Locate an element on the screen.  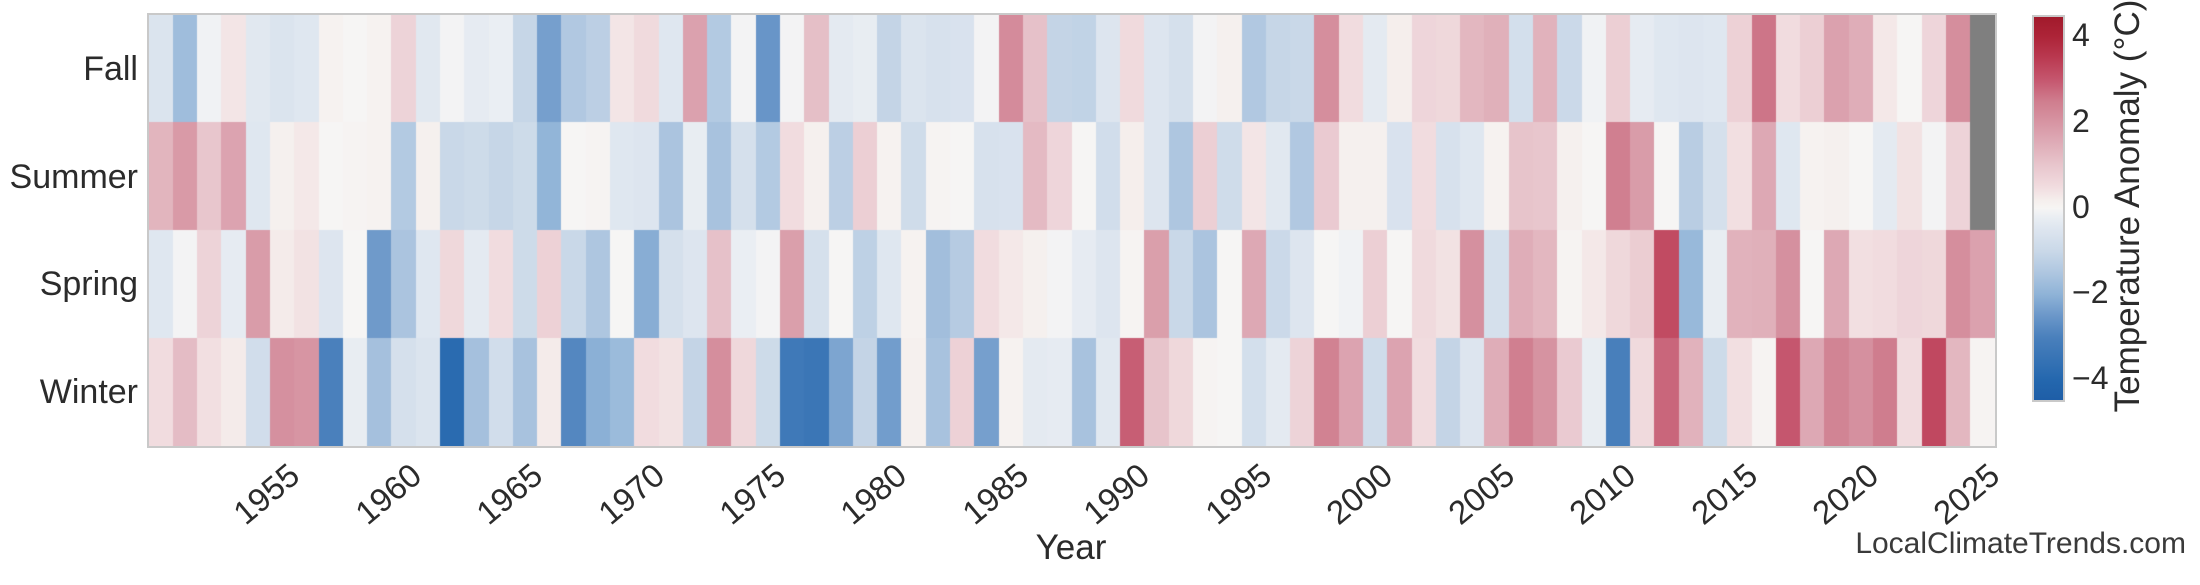
x-tick-label-1990: 1990 is located at coordinates (1116, 494).